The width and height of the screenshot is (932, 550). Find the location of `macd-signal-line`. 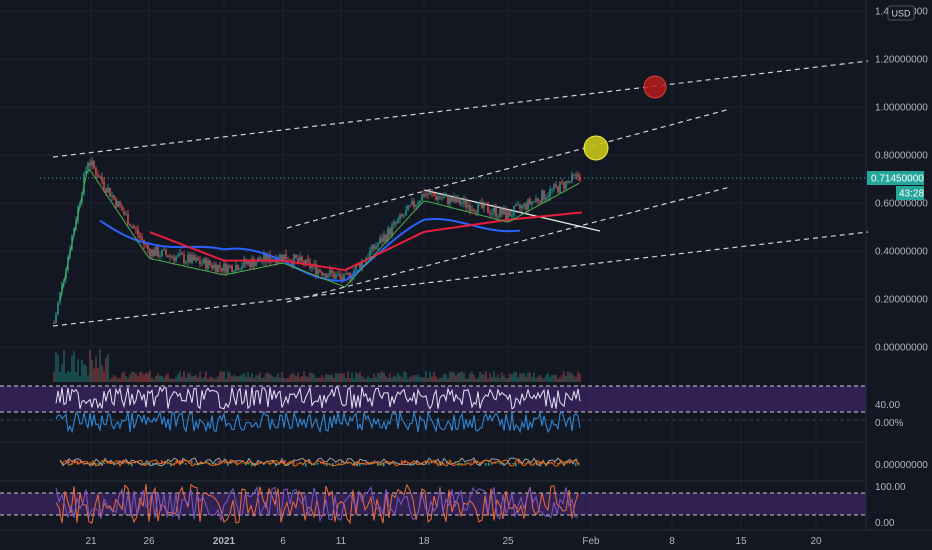

macd-signal-line is located at coordinates (319, 463).